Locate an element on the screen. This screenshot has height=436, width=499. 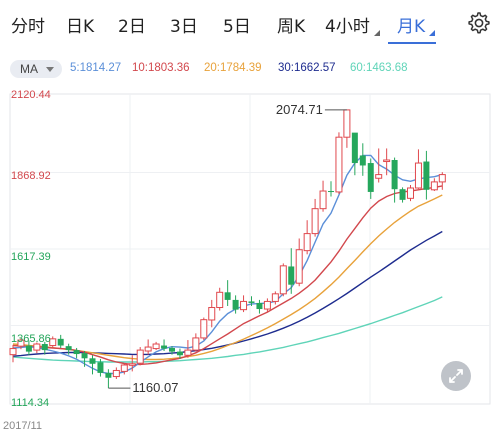
tab-5-day: 5日 is located at coordinates (237, 27).